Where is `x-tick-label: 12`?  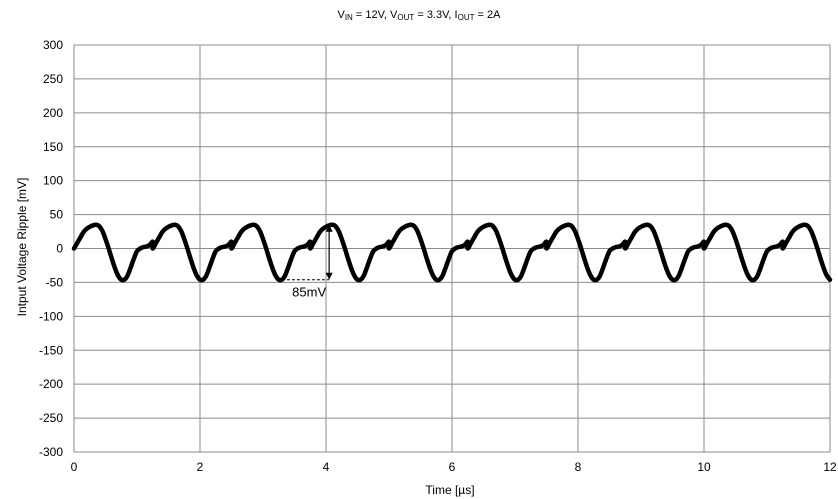 x-tick-label: 12 is located at coordinates (830, 467).